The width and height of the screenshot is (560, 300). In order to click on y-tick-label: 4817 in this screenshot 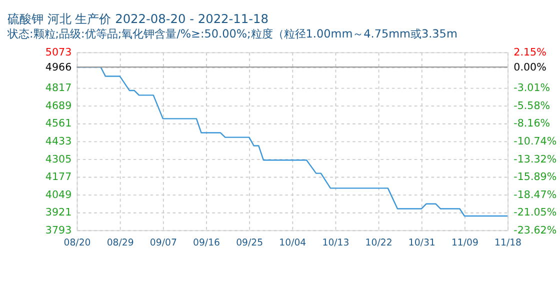, I will do `click(58, 88)`.